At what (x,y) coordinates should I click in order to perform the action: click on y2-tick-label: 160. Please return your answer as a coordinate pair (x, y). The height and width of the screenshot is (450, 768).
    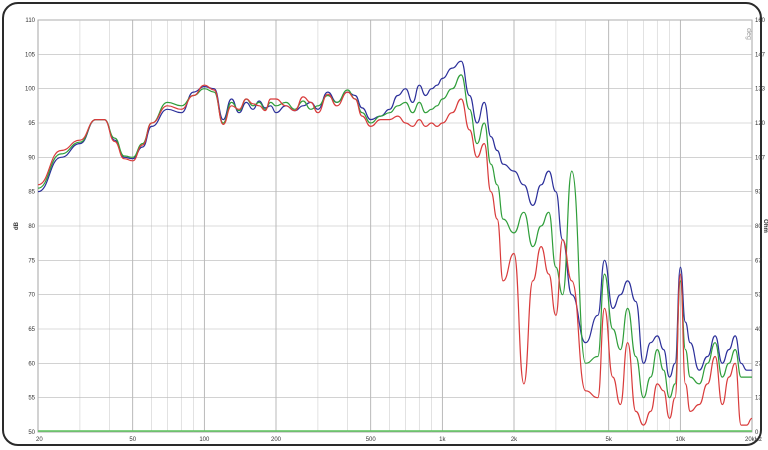
    Looking at the image, I should click on (760, 21).